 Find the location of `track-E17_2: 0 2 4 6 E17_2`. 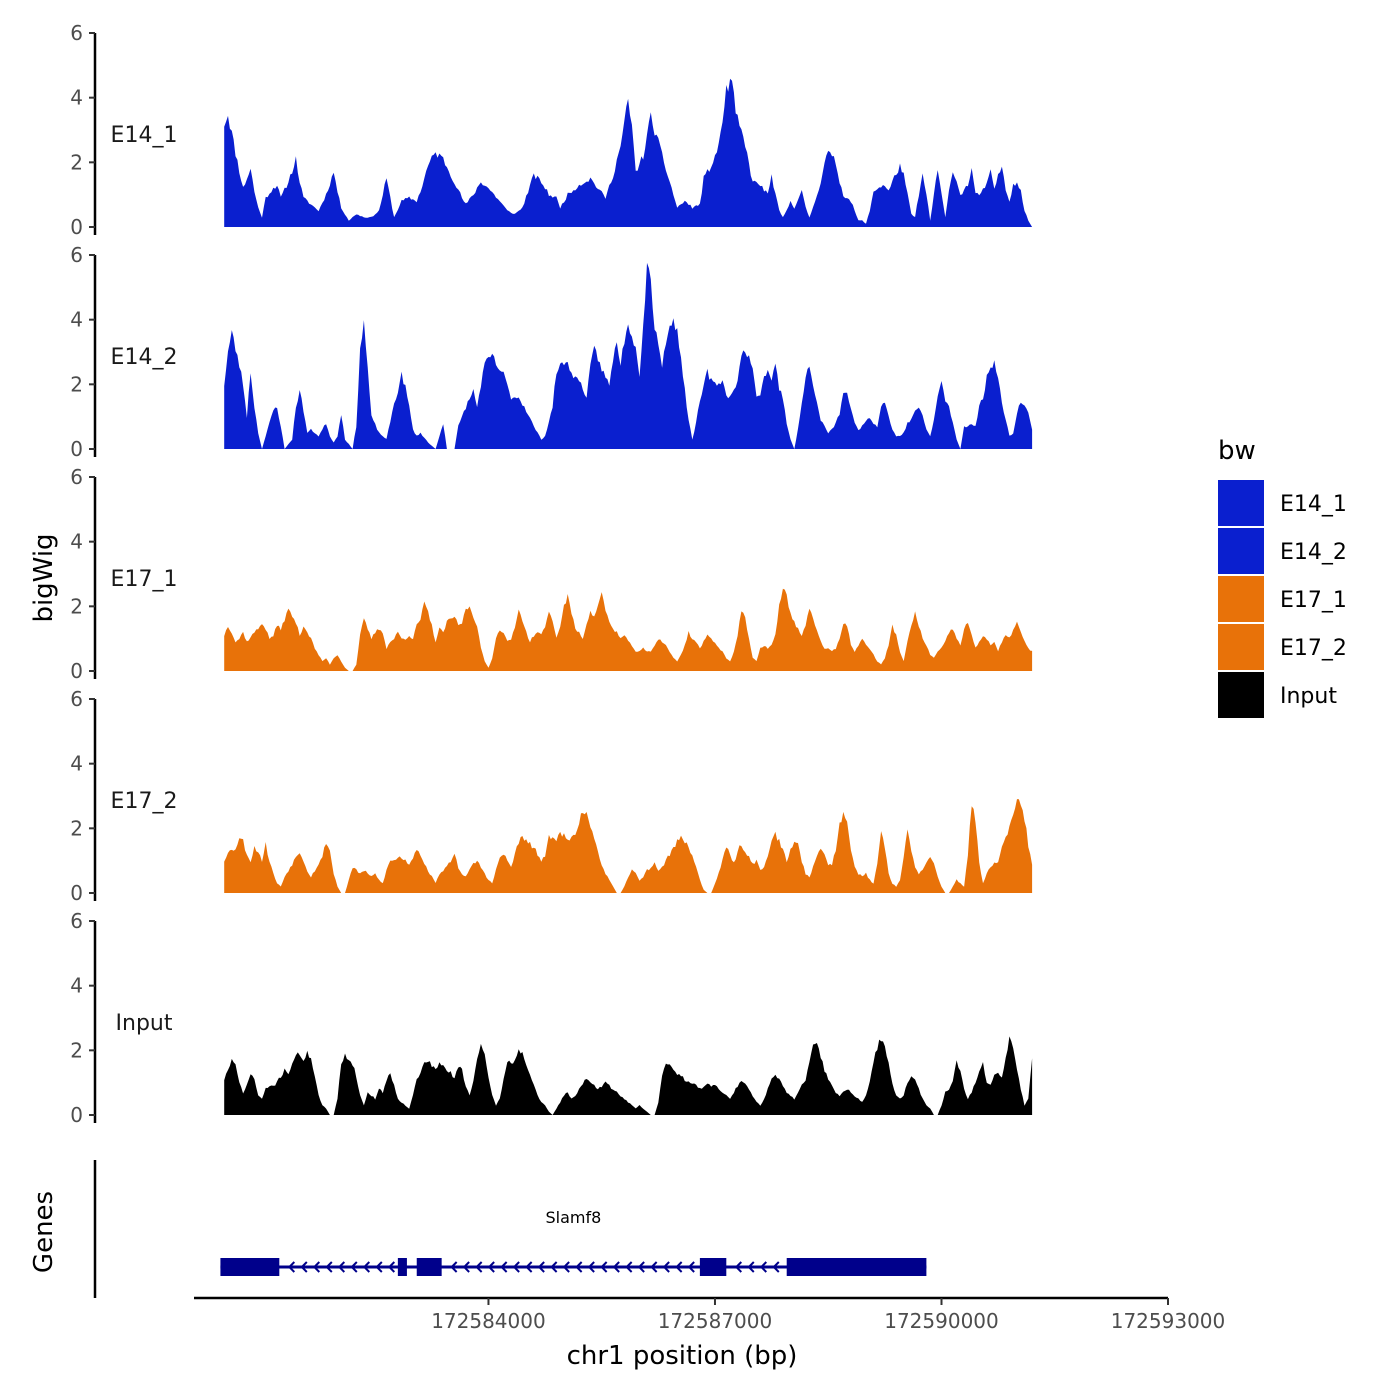

track-E17_2: 0 2 4 6 E17_2 is located at coordinates (551, 796).